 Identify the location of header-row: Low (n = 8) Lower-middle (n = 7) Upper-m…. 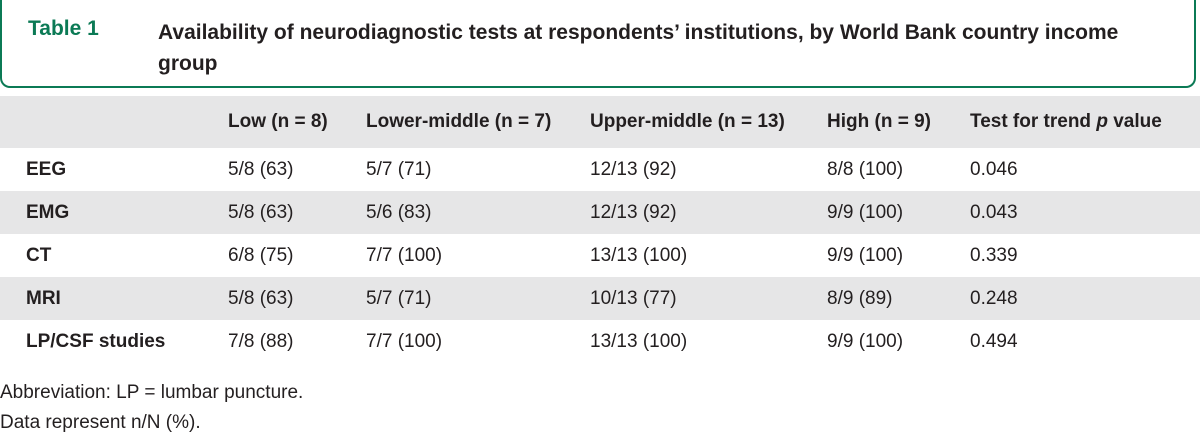
(600, 122).